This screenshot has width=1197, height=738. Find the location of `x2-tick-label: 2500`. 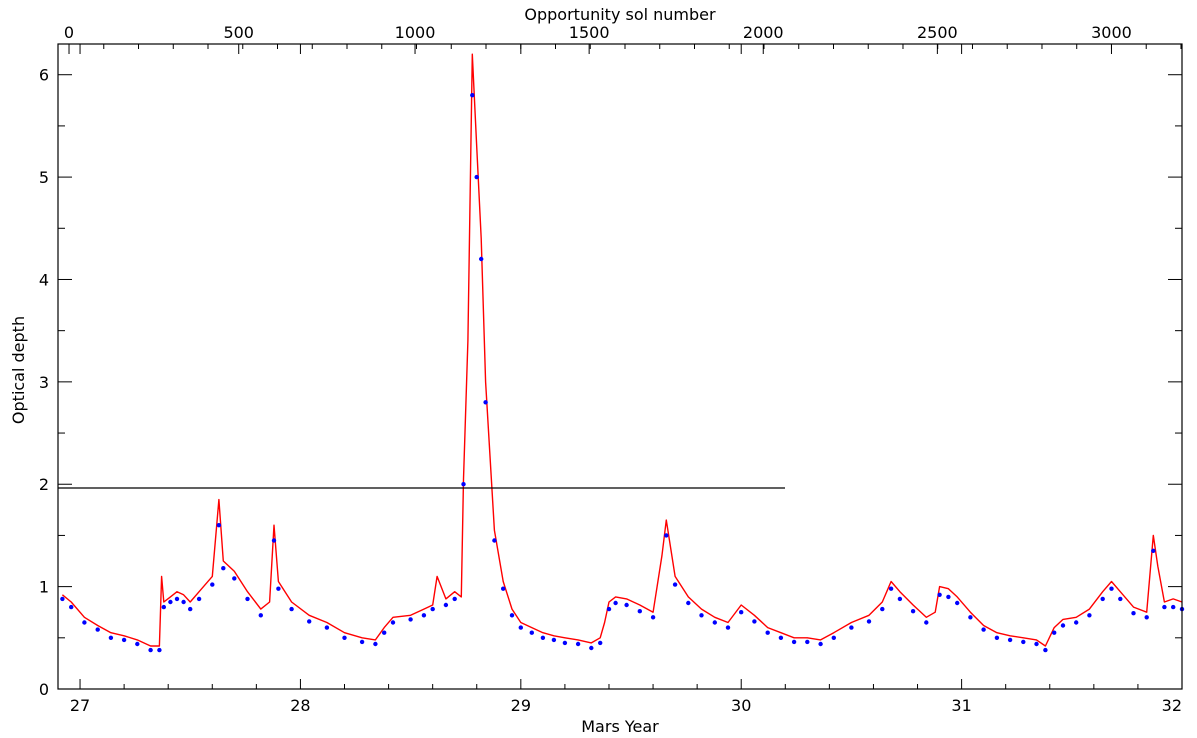

x2-tick-label: 2500 is located at coordinates (937, 32).